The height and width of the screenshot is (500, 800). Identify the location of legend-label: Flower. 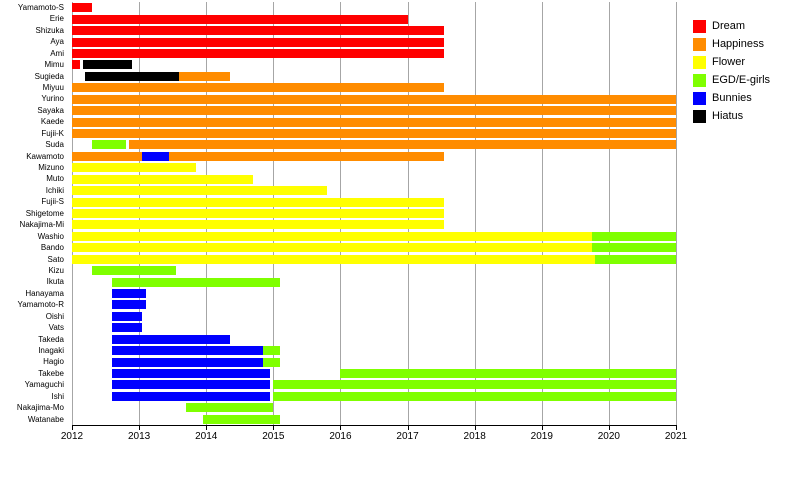
(729, 62).